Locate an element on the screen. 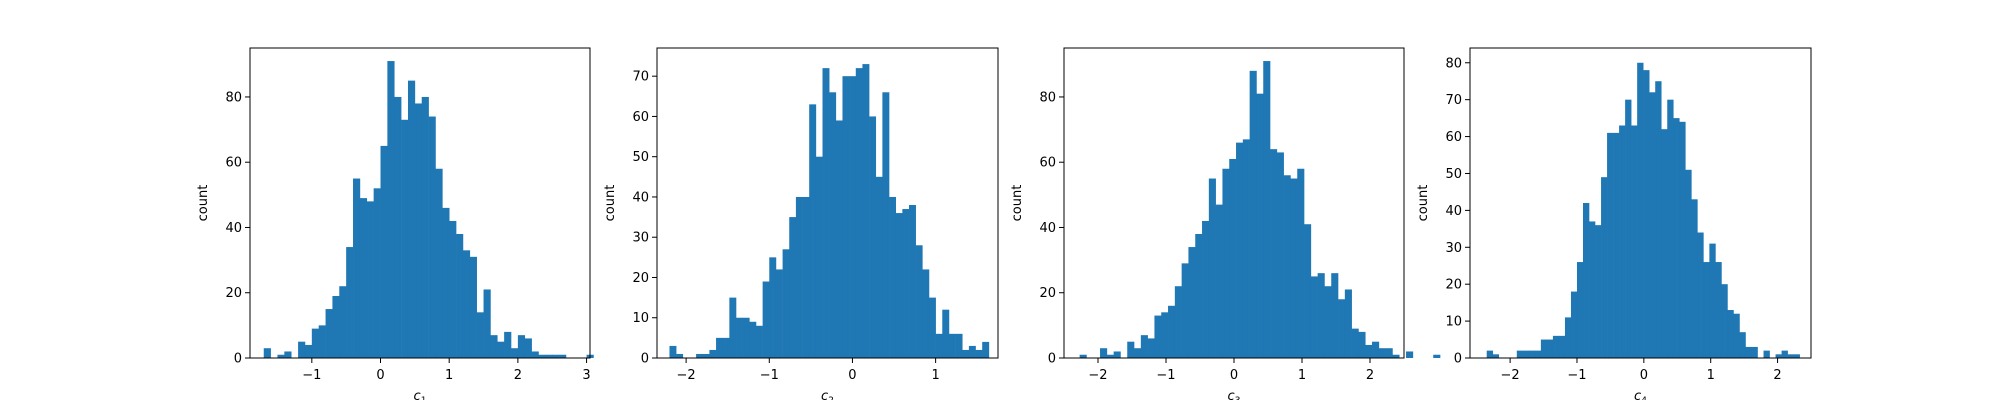  x-axis-label: c1 is located at coordinates (420, 394).